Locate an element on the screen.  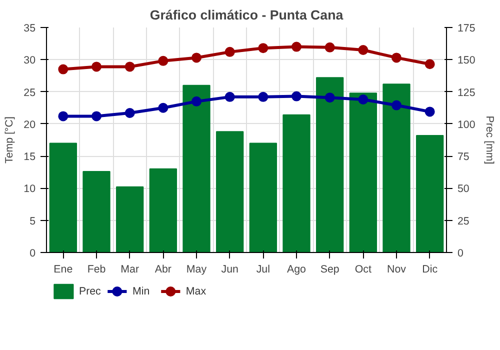
legend-label: Prec is located at coordinates (90, 292).